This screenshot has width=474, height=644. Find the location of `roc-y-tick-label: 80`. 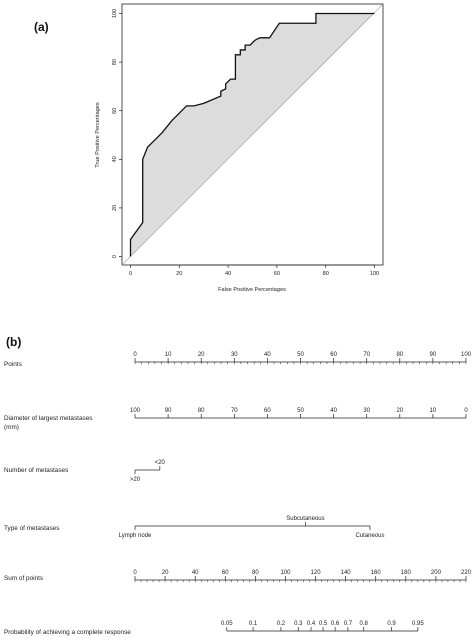

roc-y-tick-label: 80 is located at coordinates (115, 62).